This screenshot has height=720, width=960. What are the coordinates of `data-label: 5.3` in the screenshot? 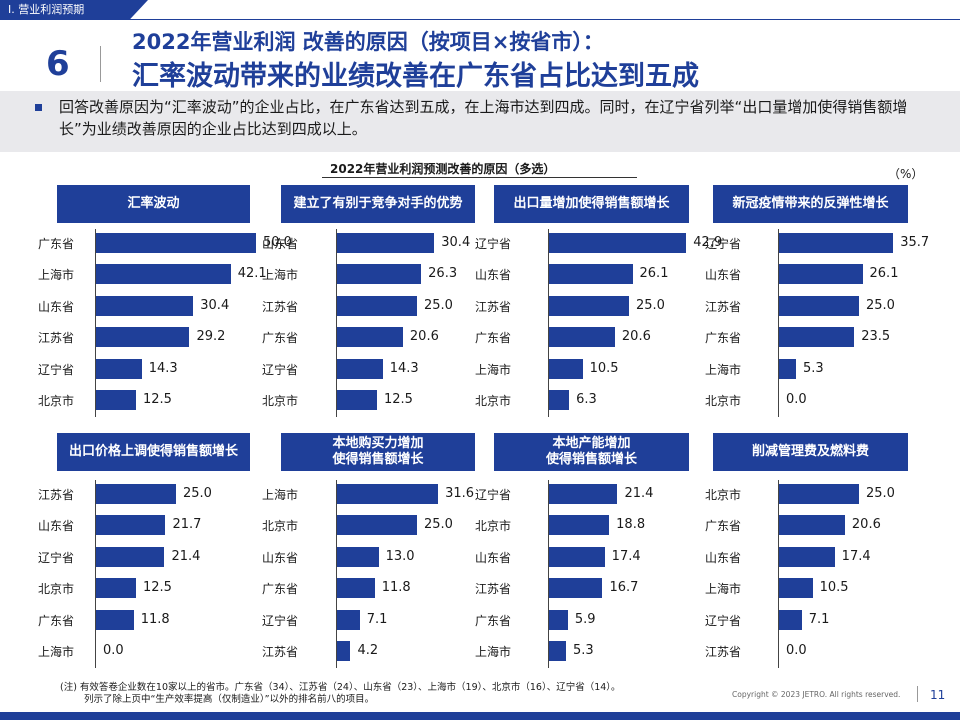 It's located at (813, 368).